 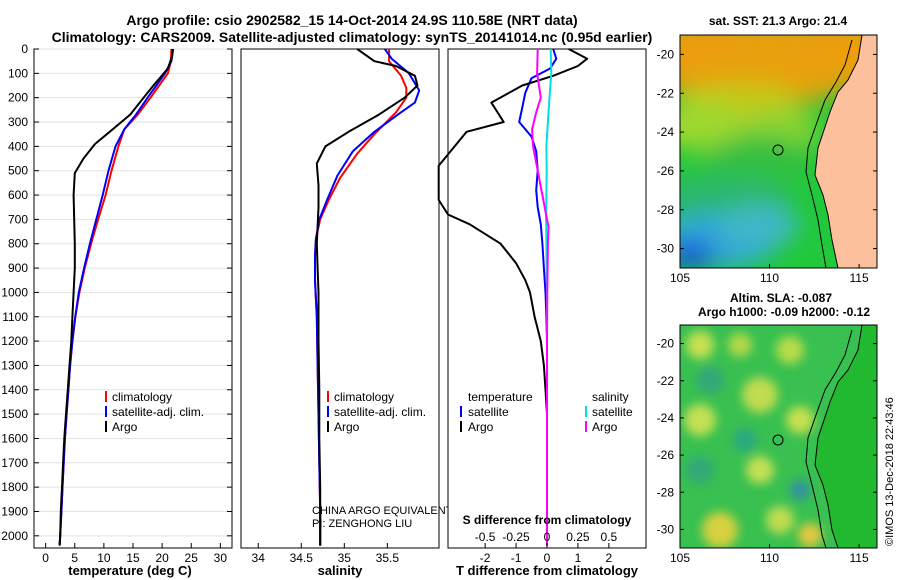 I want to click on x-tick-label: 25, so click(x=192, y=558).